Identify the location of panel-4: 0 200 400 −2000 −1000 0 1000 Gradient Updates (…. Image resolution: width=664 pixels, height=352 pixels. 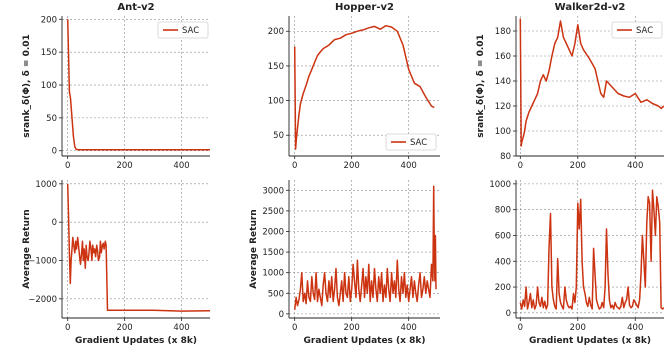
(116, 263).